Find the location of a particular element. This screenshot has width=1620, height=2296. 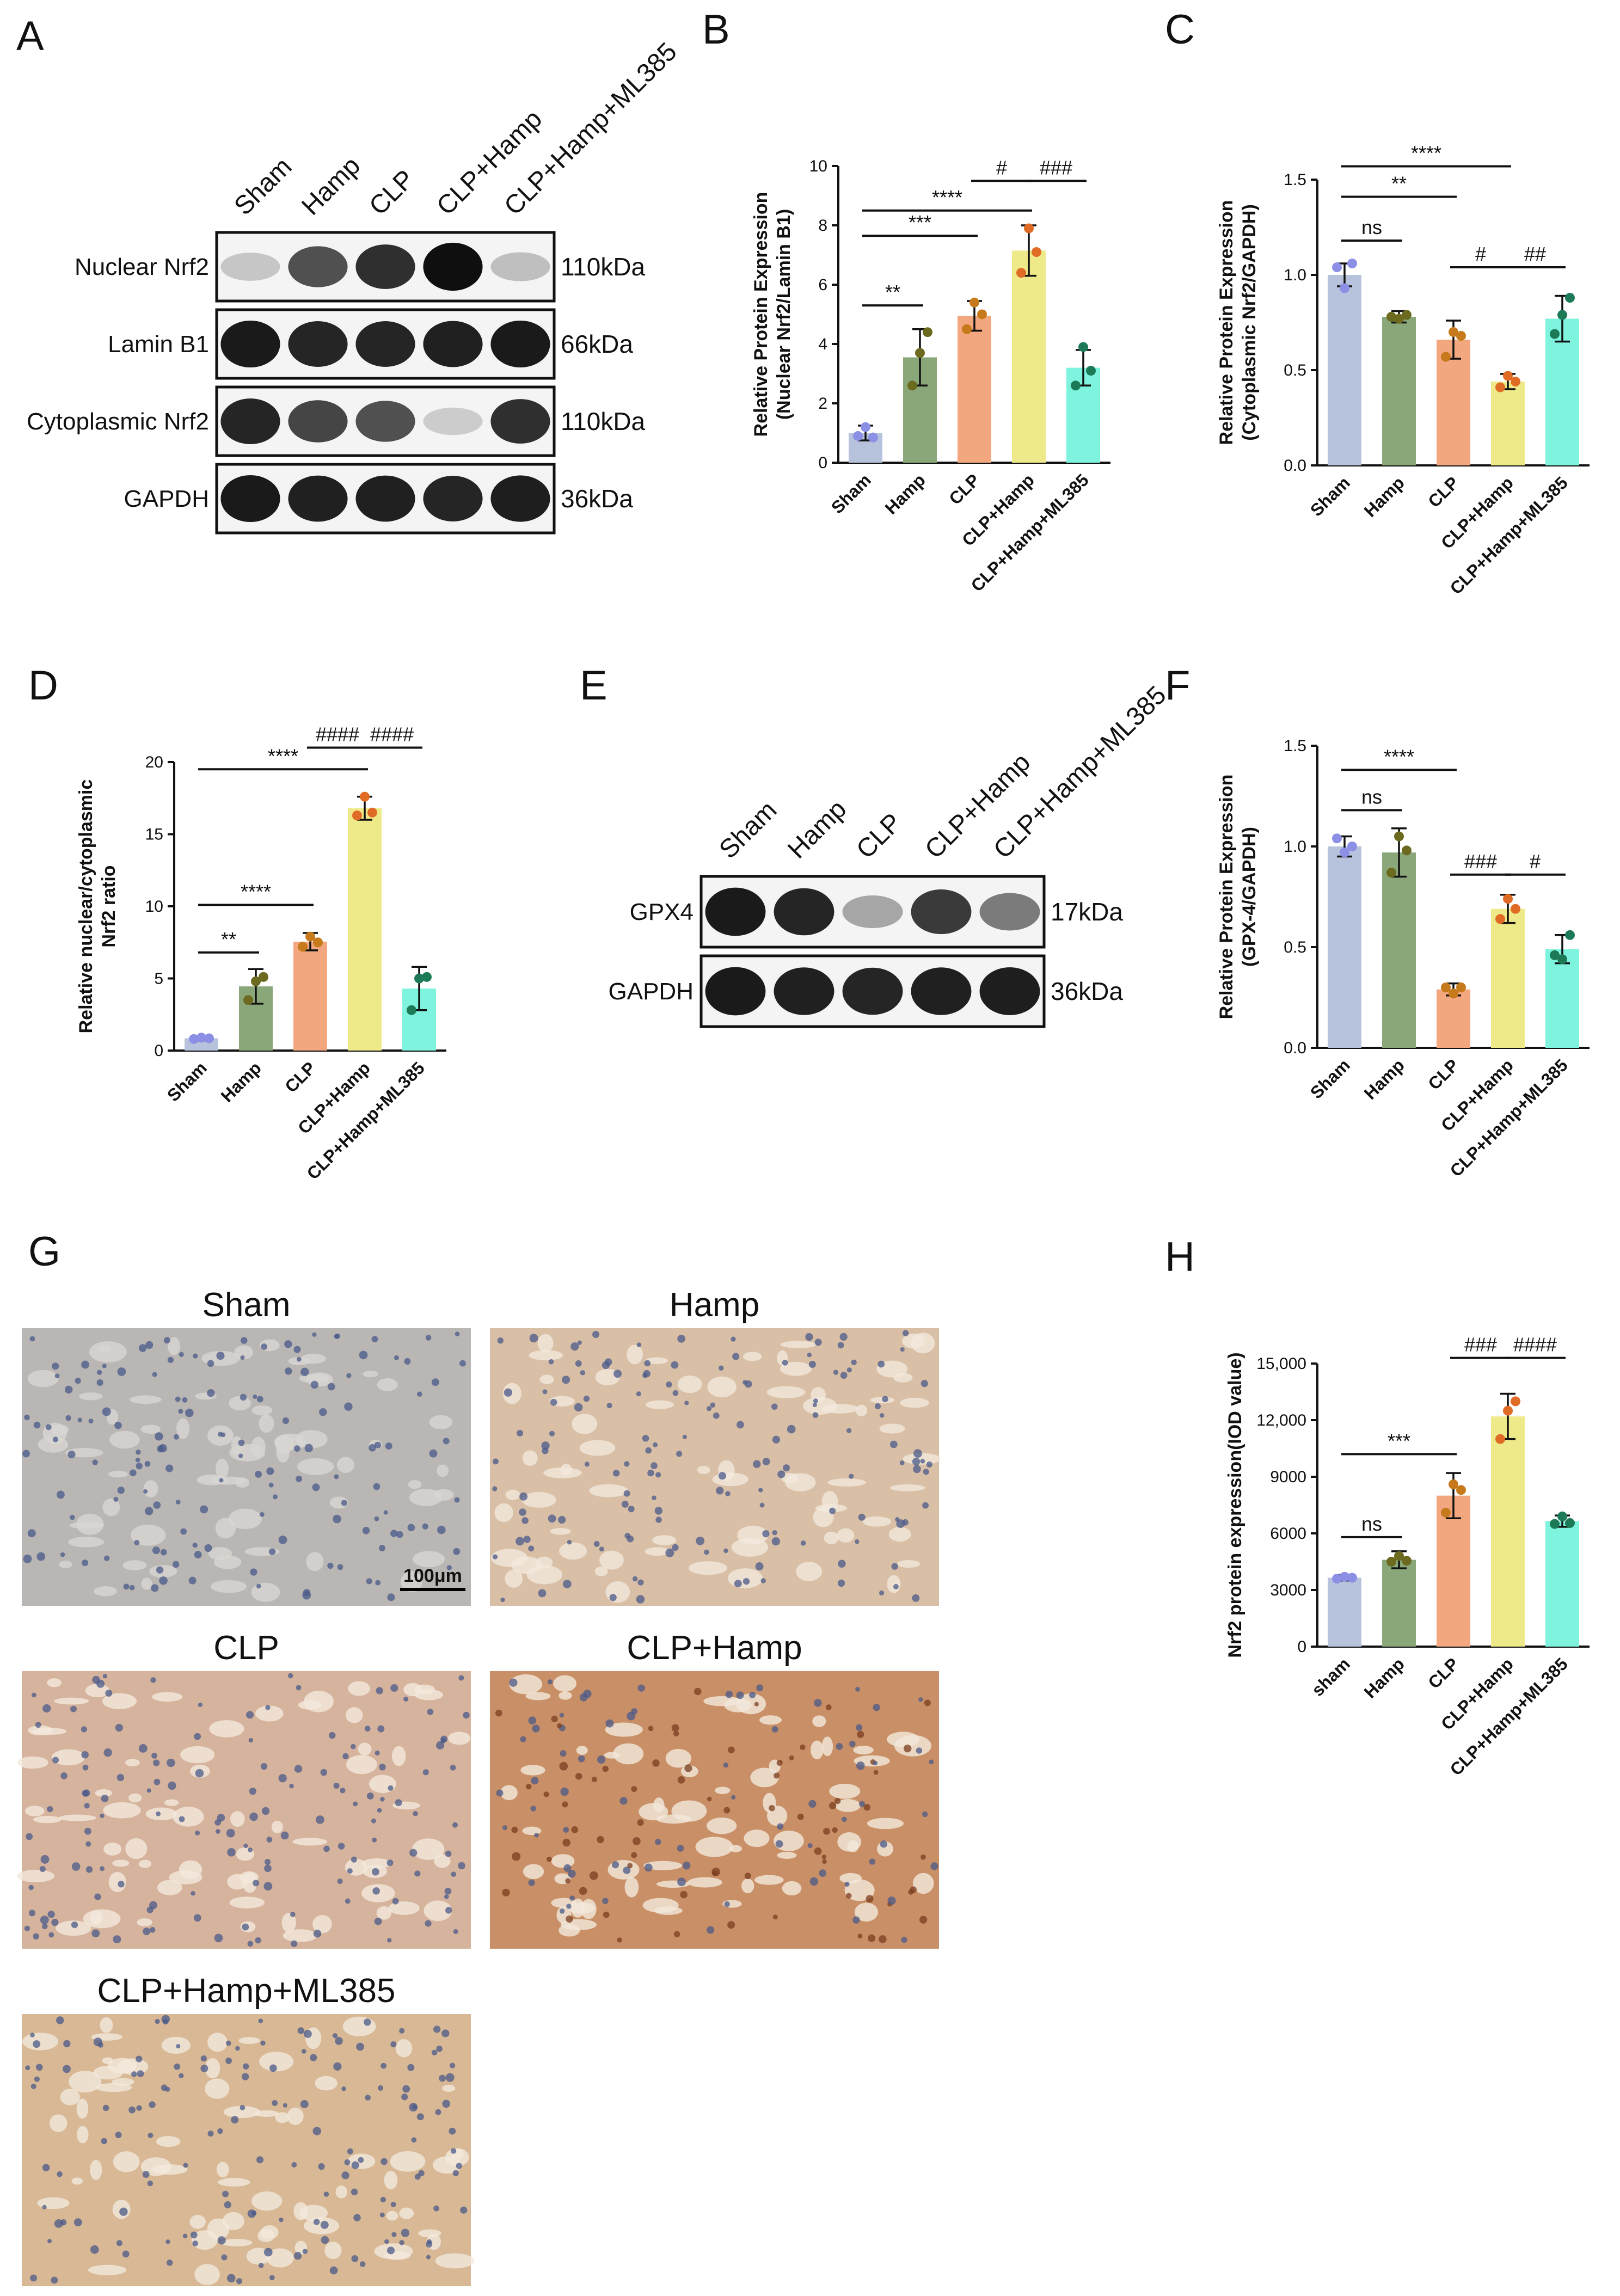

bar is located at coordinates (365, 929).